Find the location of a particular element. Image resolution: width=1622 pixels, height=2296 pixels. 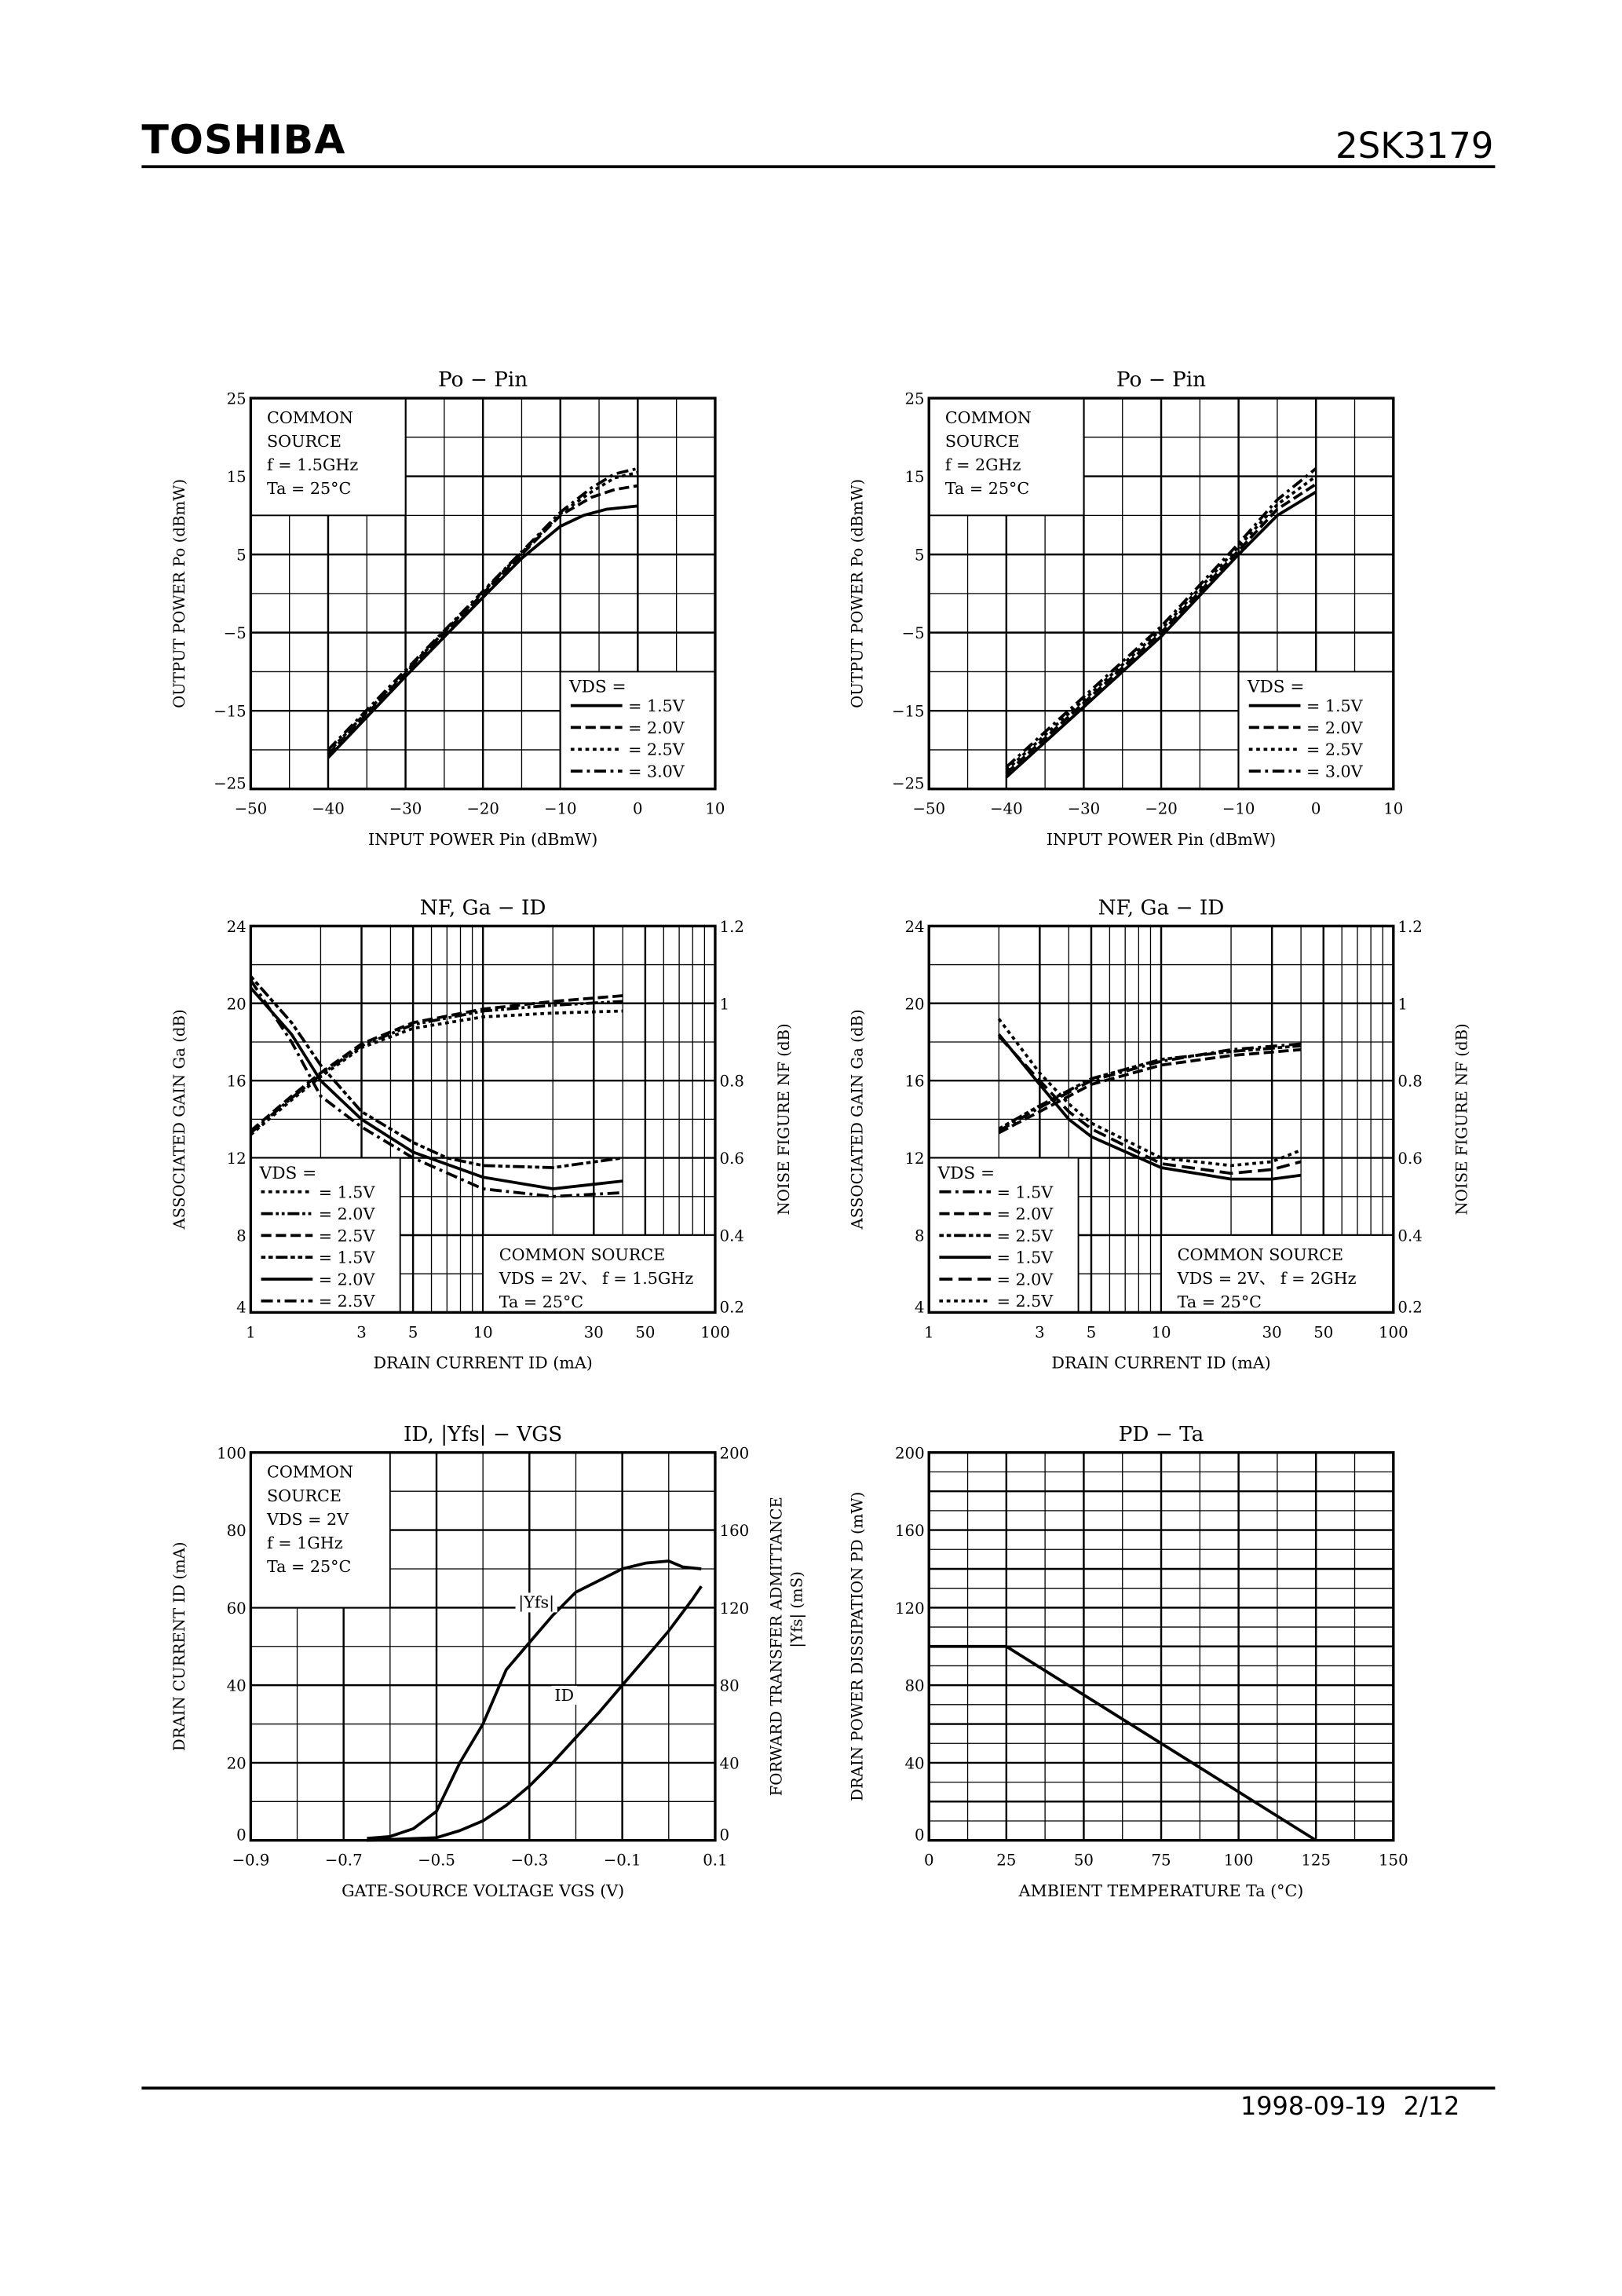

x-tick-label: 150 is located at coordinates (1393, 1861).